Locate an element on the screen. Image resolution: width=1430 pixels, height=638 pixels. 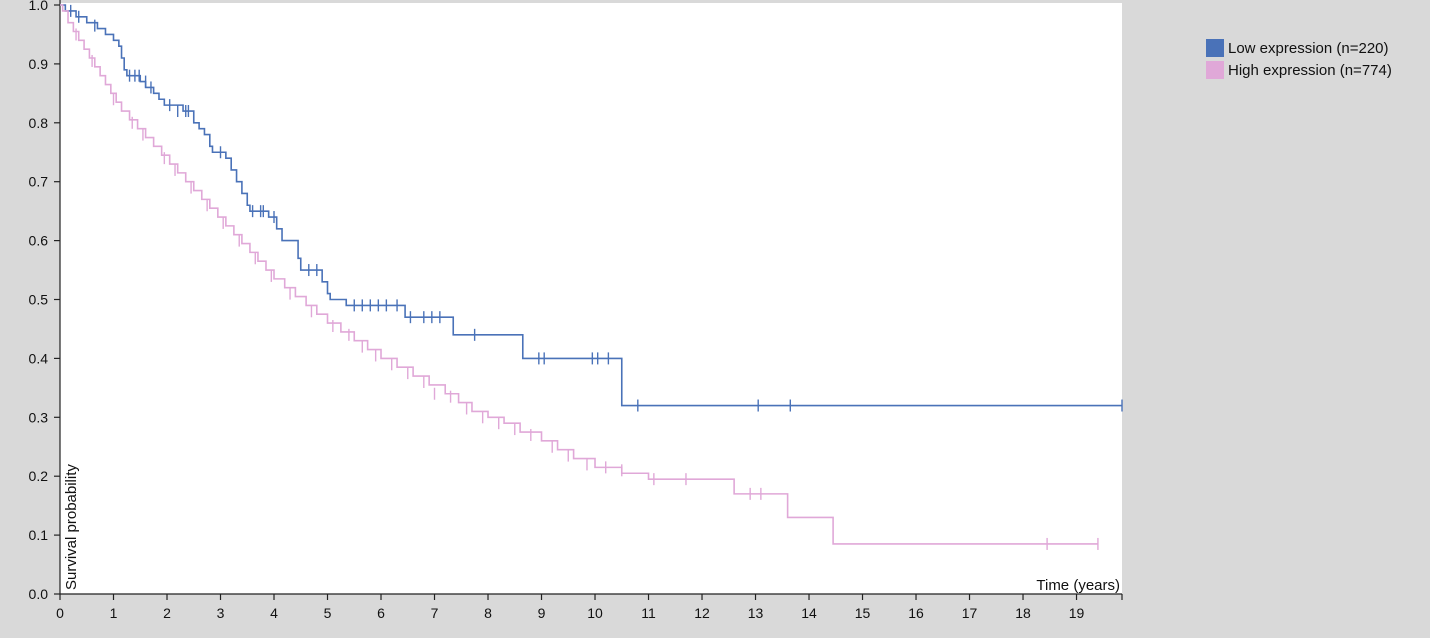
legend-label-low: Low expression (n=220) is located at coordinates (1308, 48).